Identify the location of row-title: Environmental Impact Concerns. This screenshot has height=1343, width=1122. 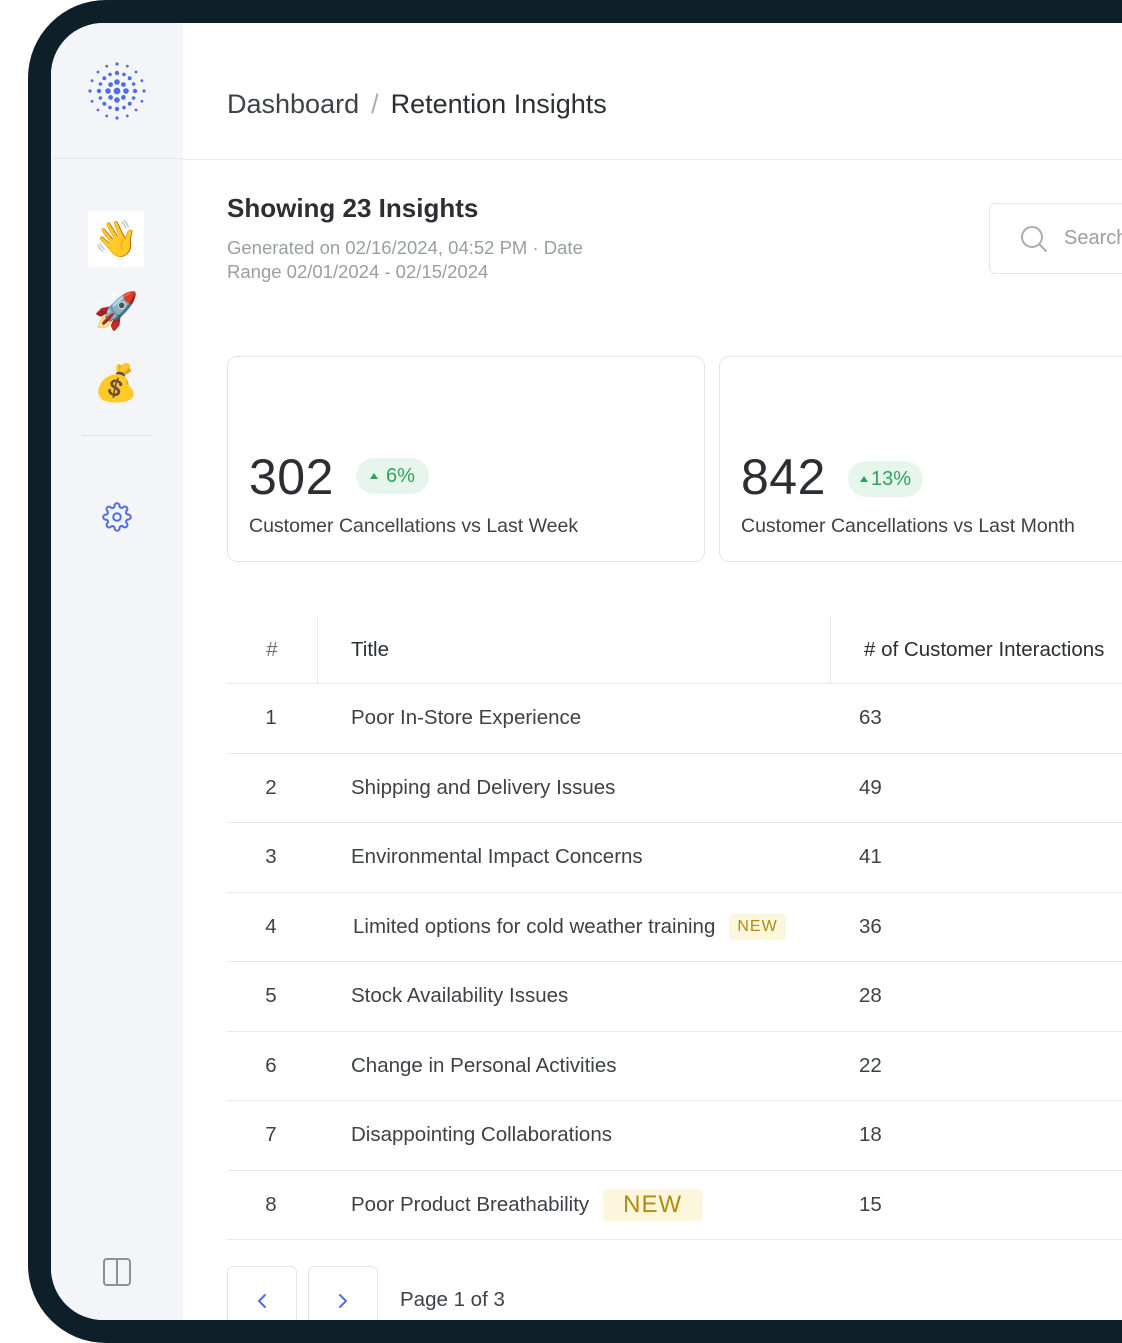
(497, 857).